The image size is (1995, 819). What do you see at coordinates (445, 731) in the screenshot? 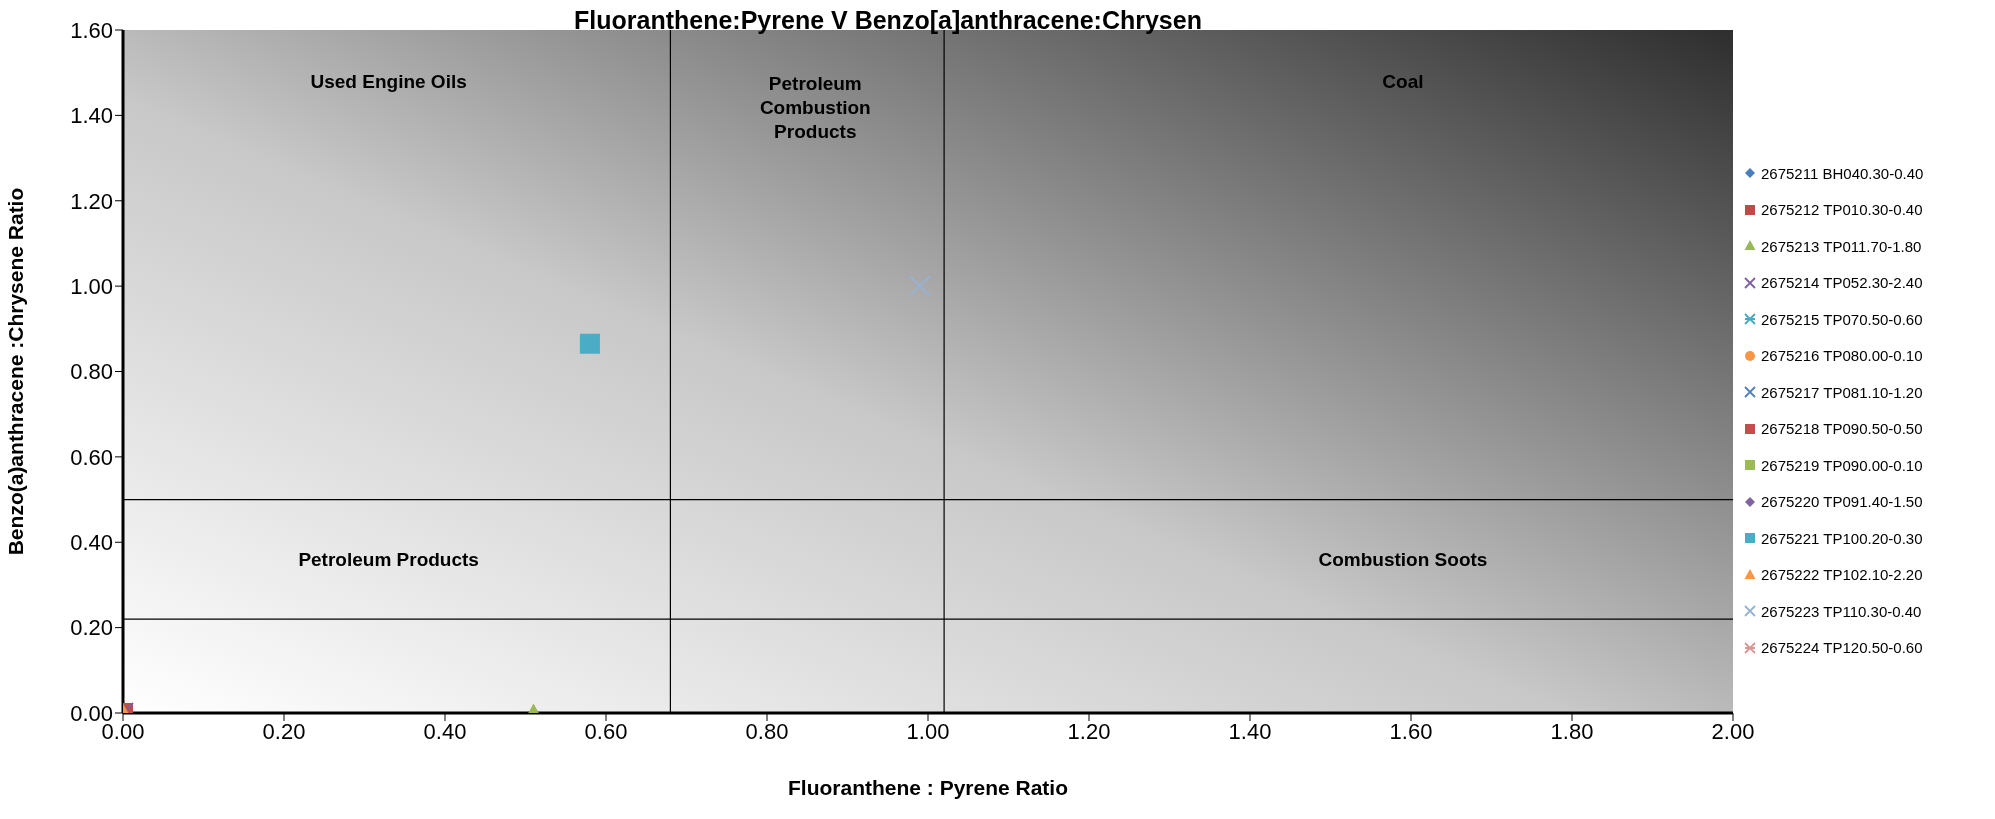
I see `x-tick-label: 0.40` at bounding box center [445, 731].